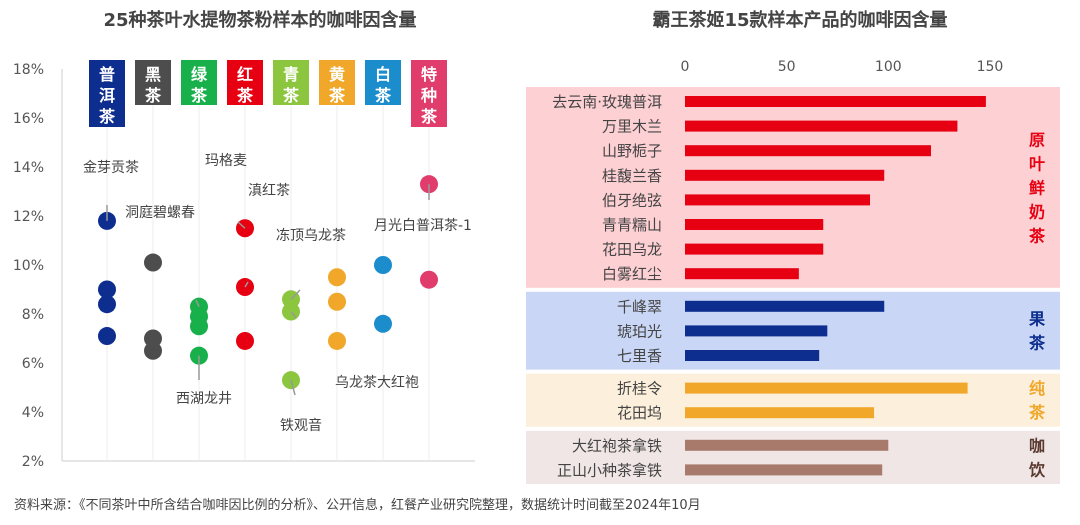 The height and width of the screenshot is (525, 1080). Describe the element at coordinates (632, 151) in the screenshot. I see `bar-label: 山野栀子` at that location.